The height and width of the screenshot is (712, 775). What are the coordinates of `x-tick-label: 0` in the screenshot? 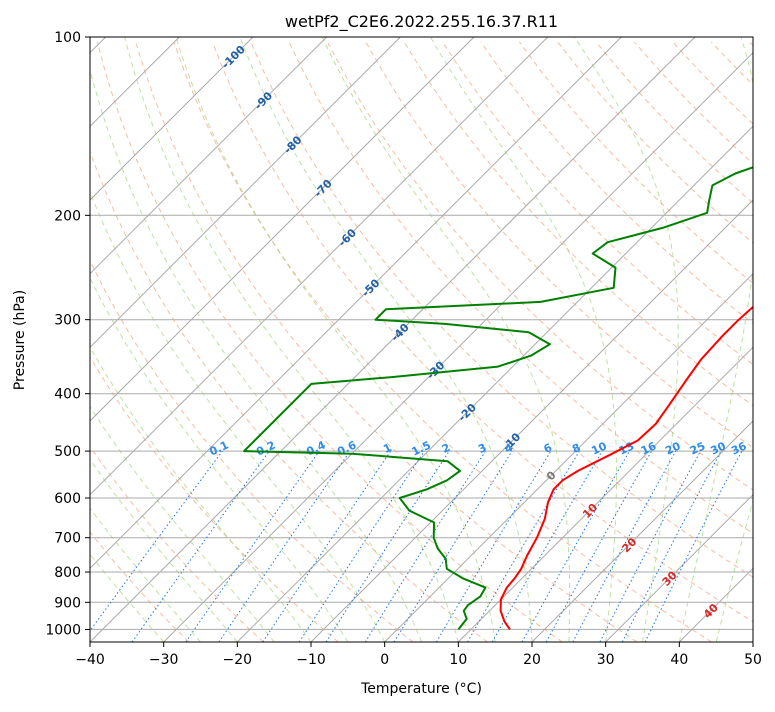 It's located at (384, 660).